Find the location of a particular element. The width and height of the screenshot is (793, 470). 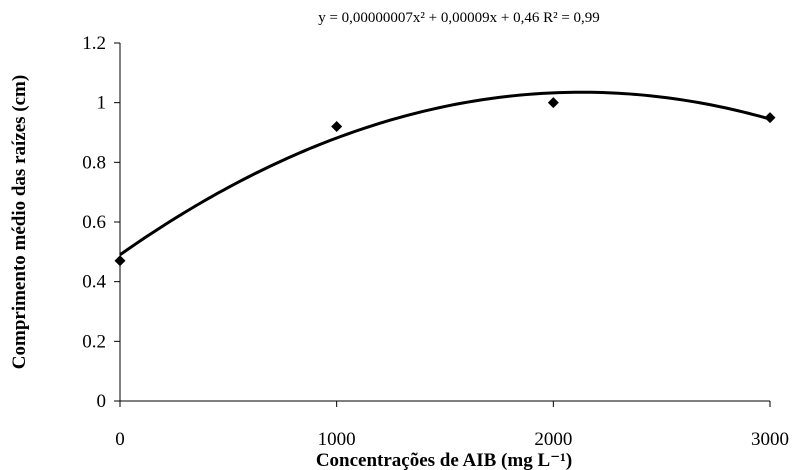

y-tick-label: 0.4 is located at coordinates (94, 282).